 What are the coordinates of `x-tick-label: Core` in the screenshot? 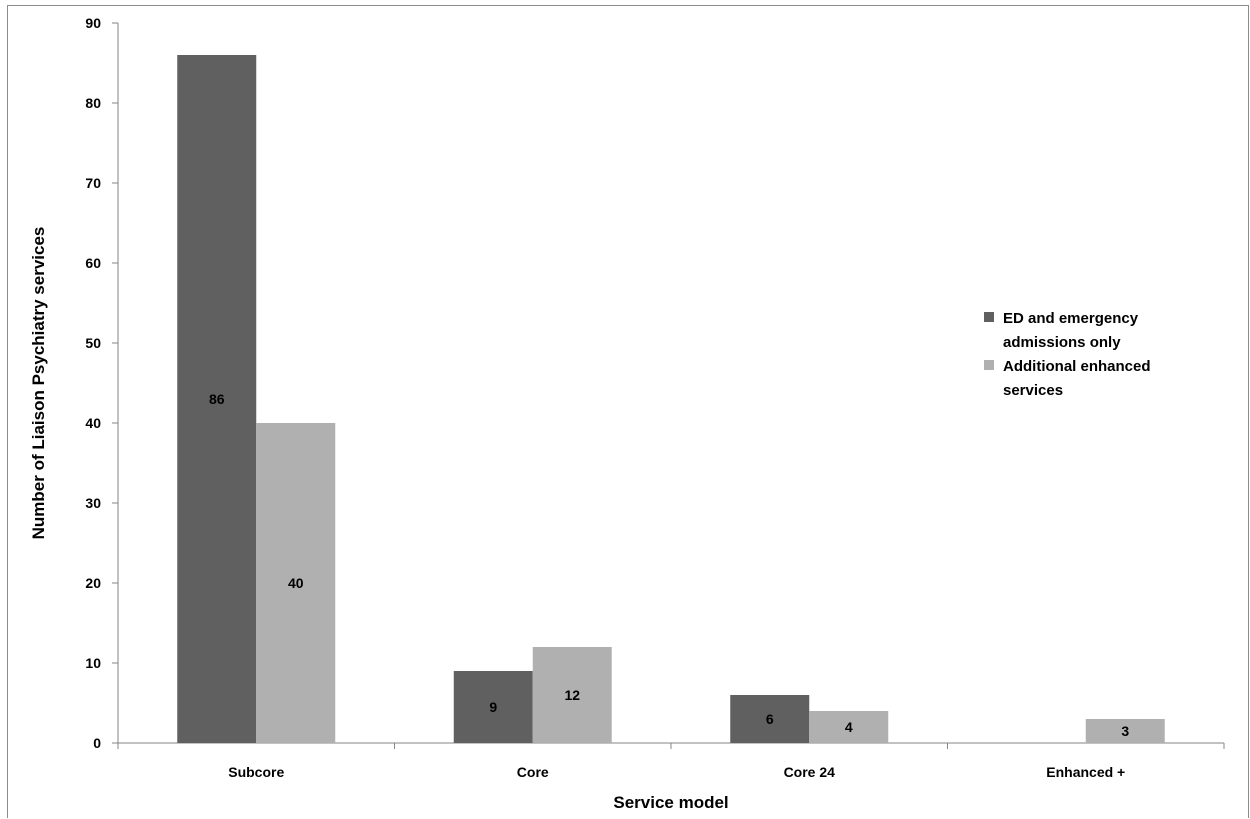 It's located at (533, 772).